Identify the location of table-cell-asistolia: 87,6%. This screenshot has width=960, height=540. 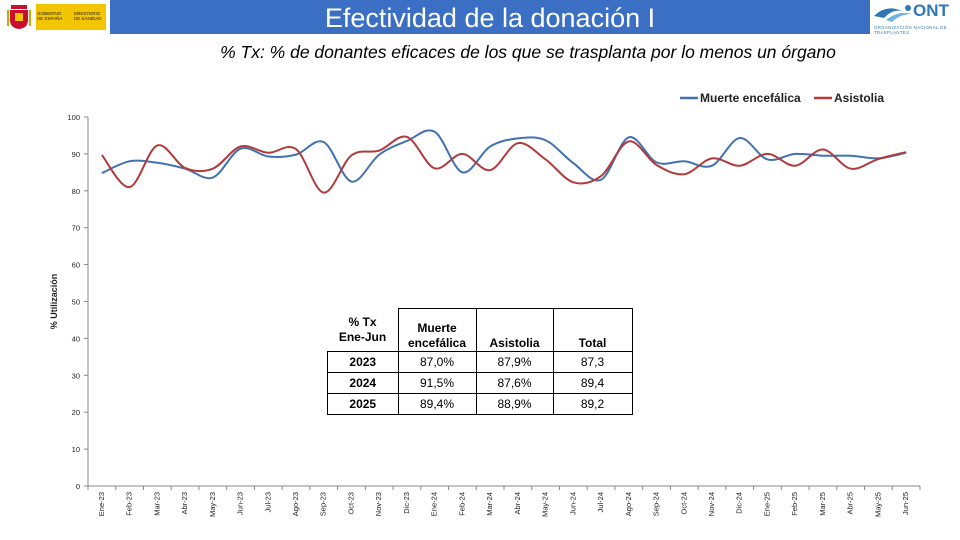
(514, 383).